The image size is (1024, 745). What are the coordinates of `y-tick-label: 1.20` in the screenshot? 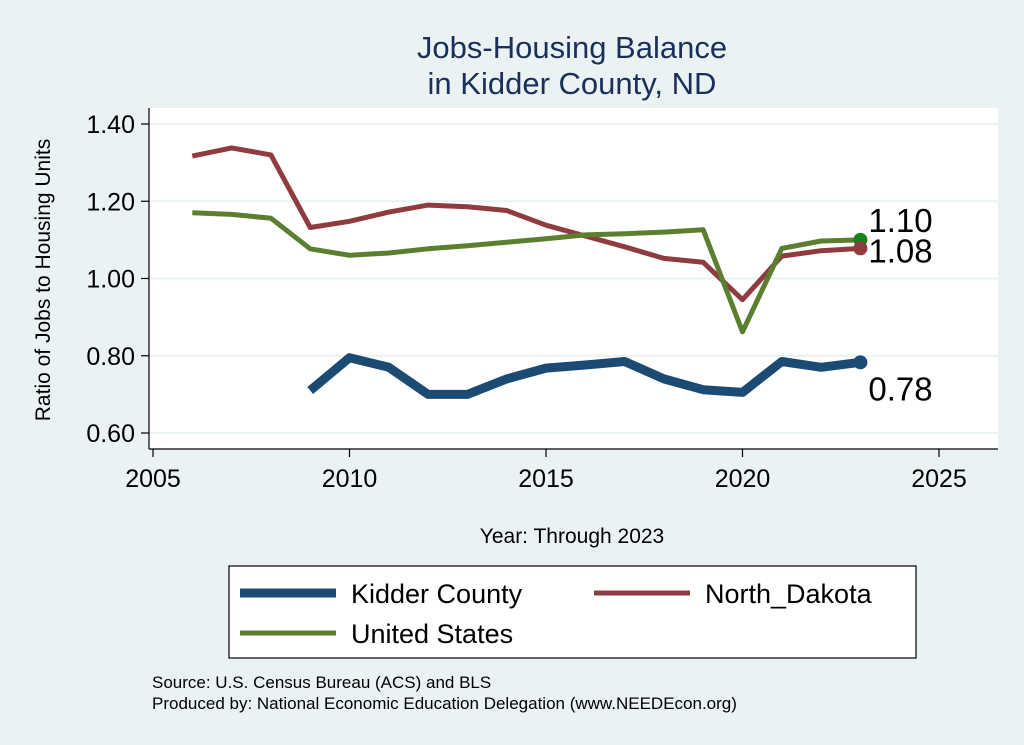 It's located at (110, 202).